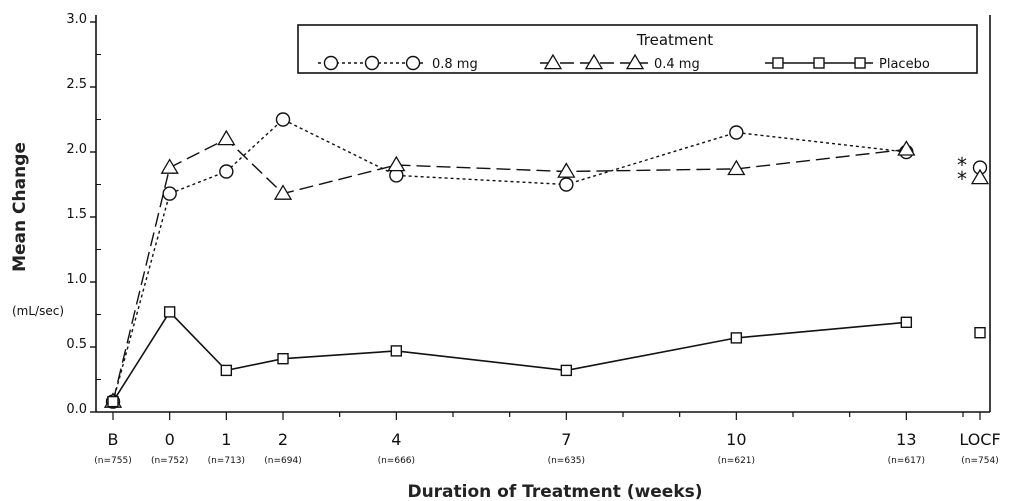  What do you see at coordinates (76, 214) in the screenshot?
I see `y-tick-label: 1.5` at bounding box center [76, 214].